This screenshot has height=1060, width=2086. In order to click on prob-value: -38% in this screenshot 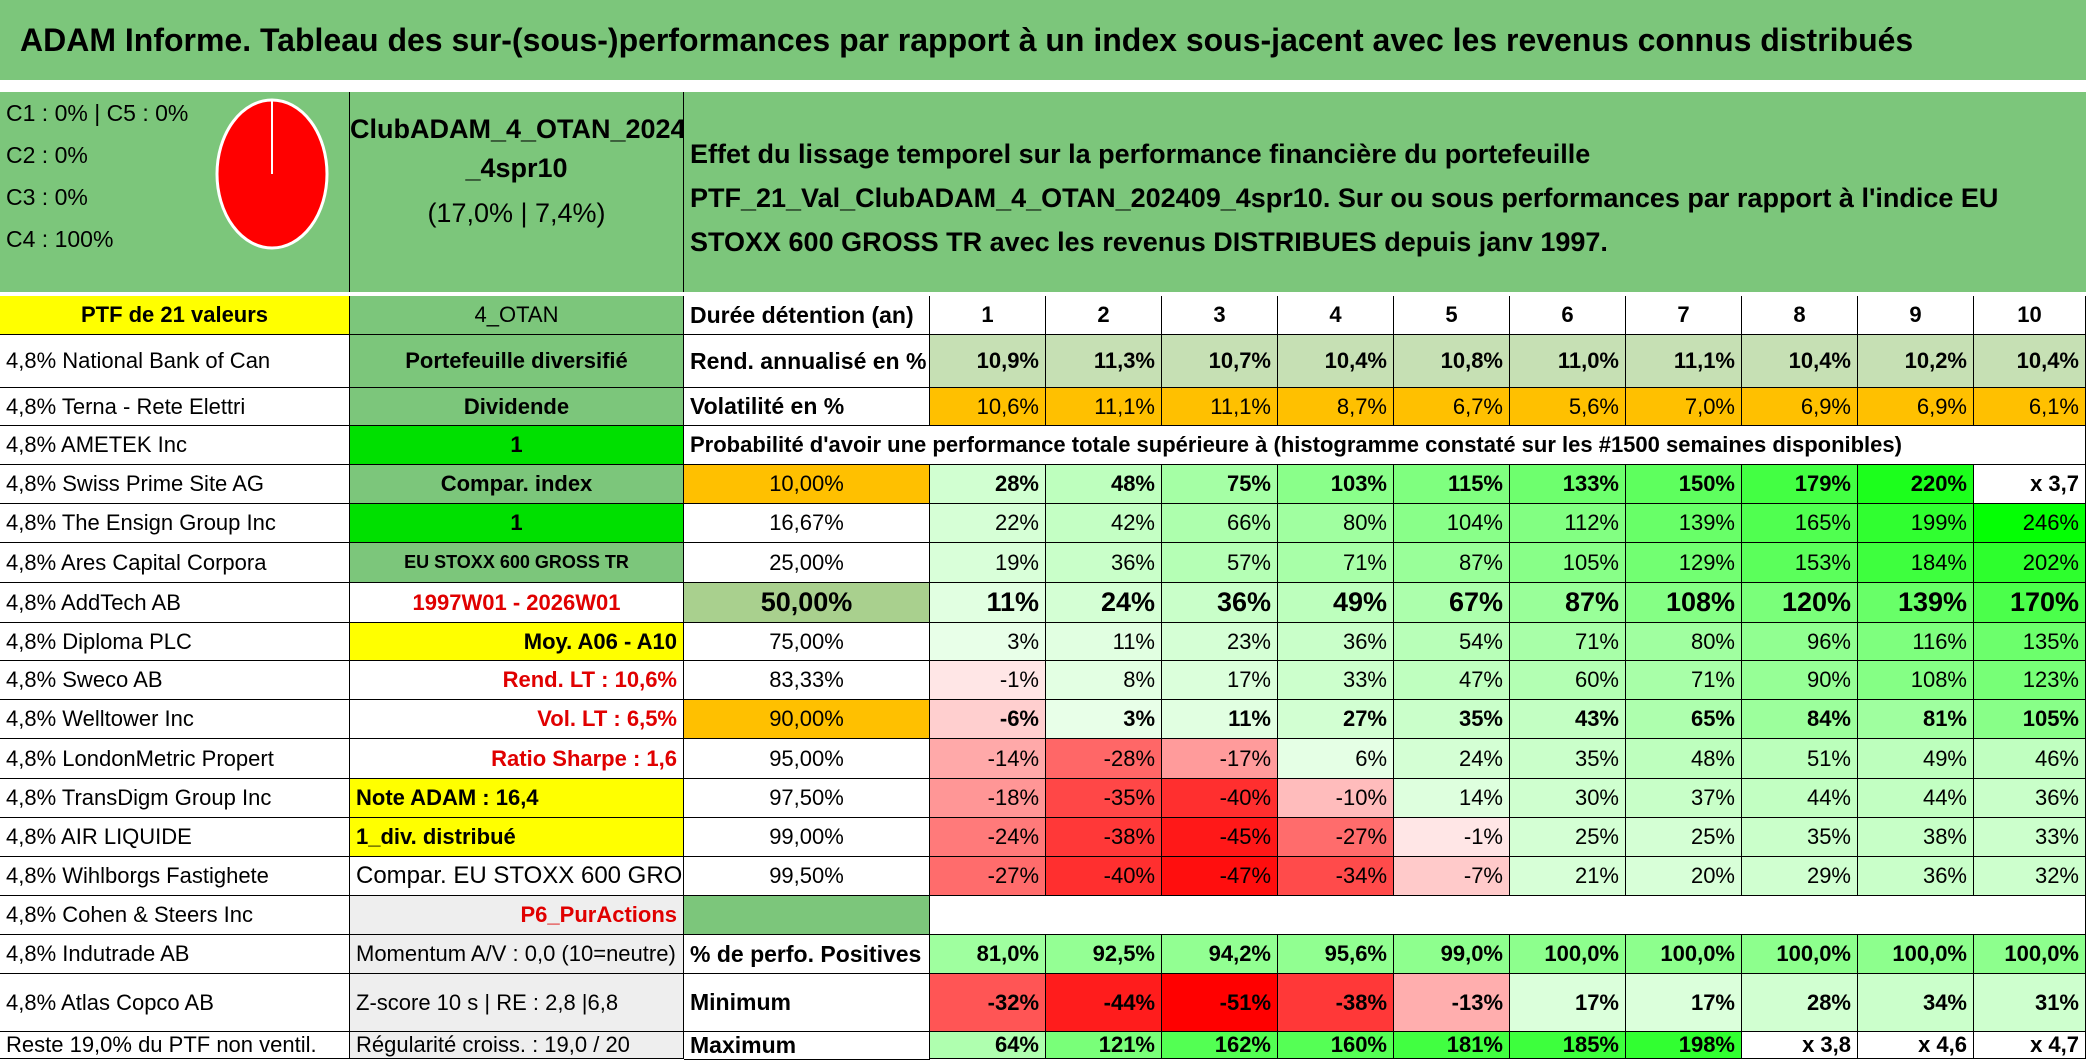, I will do `click(1104, 837)`.